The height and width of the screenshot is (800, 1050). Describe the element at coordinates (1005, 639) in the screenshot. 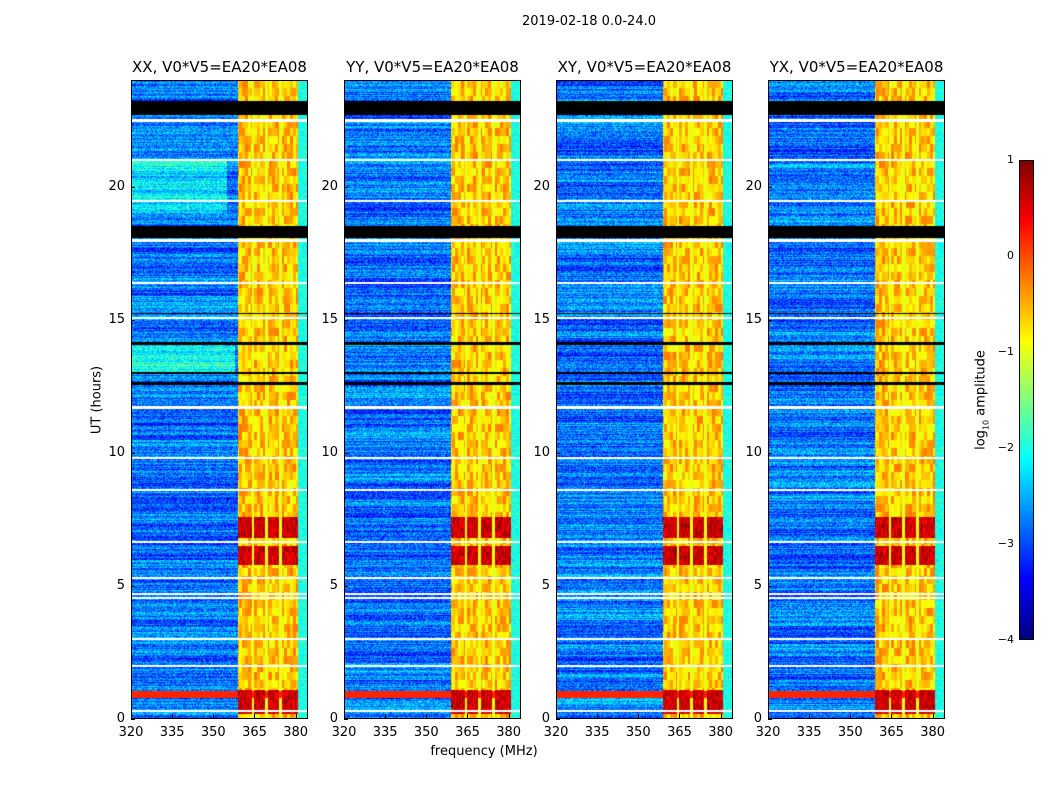

I see `colorbar-tick-label: −4` at that location.